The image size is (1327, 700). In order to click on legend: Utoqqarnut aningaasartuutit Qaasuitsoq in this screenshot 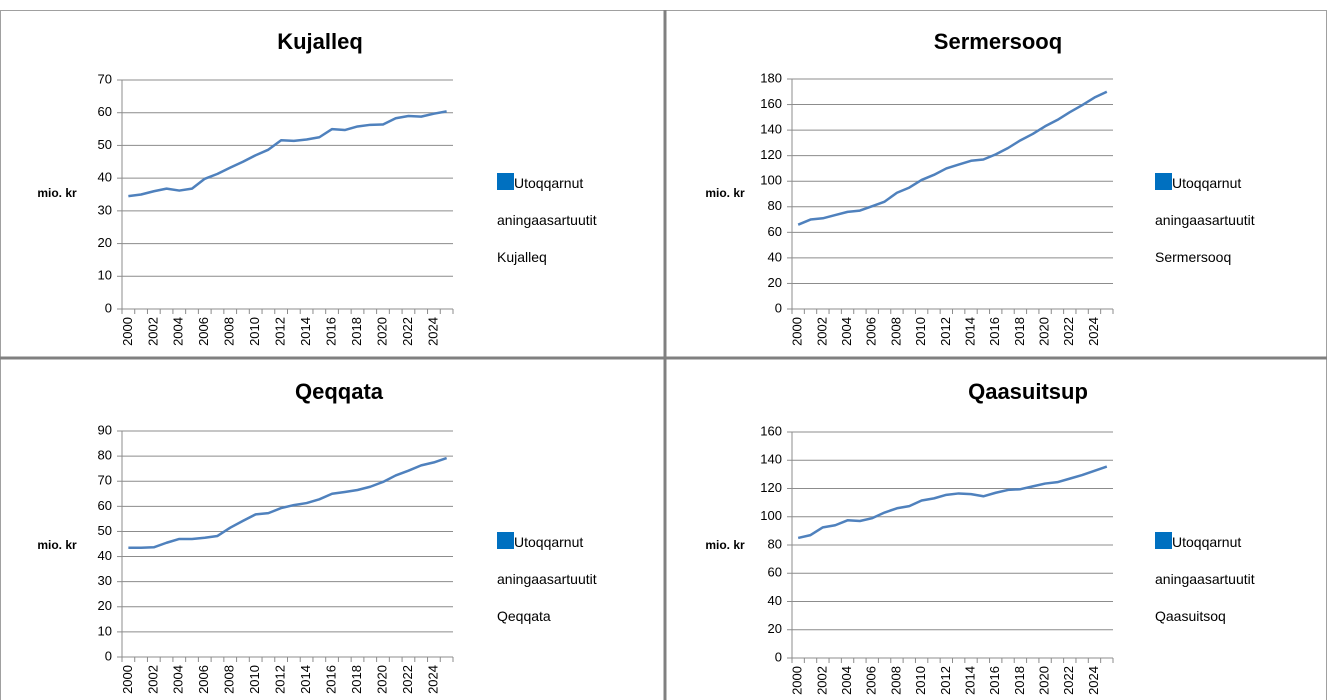, I will do `click(1222, 579)`.